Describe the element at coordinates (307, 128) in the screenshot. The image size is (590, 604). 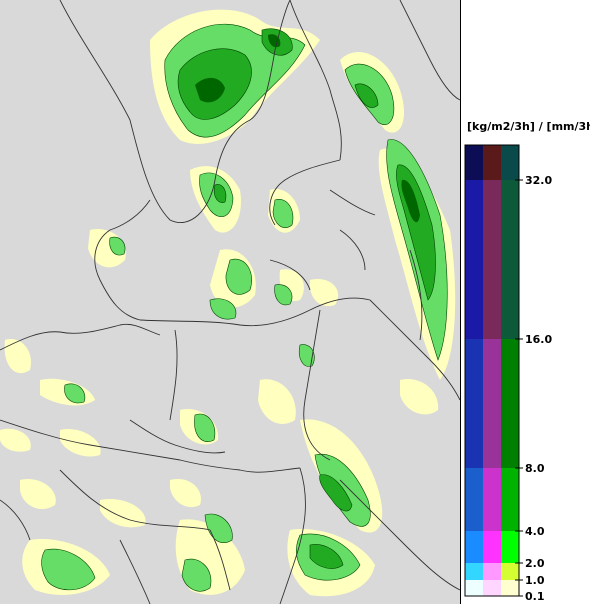
I see `very-heavy-precip-areas` at that location.